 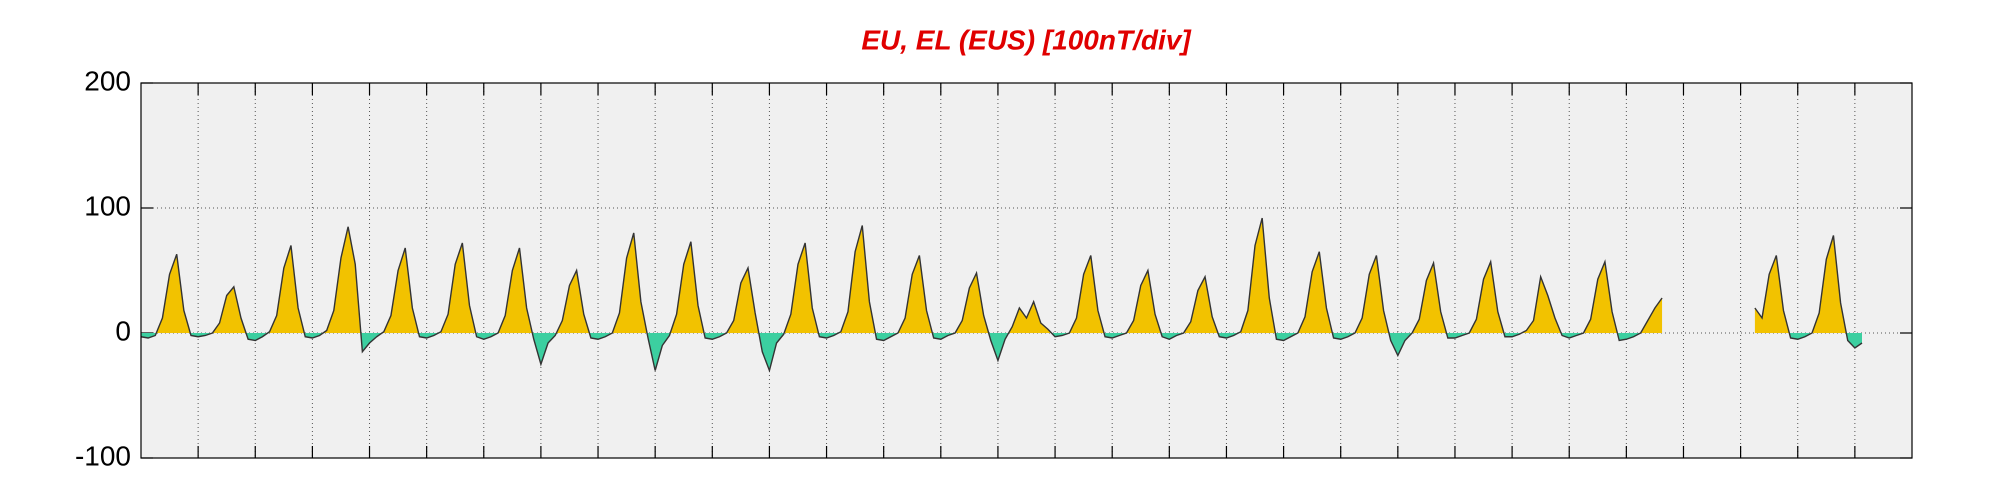 What do you see at coordinates (1002, 352) in the screenshot?
I see `negative-area` at bounding box center [1002, 352].